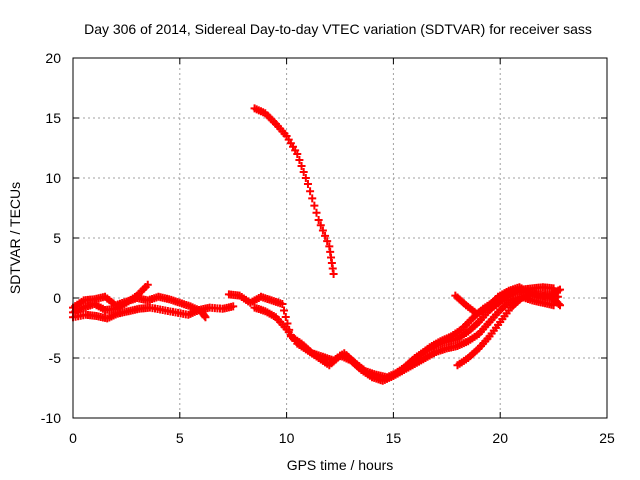  What do you see at coordinates (287, 438) in the screenshot?
I see `x-tick-label: 10` at bounding box center [287, 438].